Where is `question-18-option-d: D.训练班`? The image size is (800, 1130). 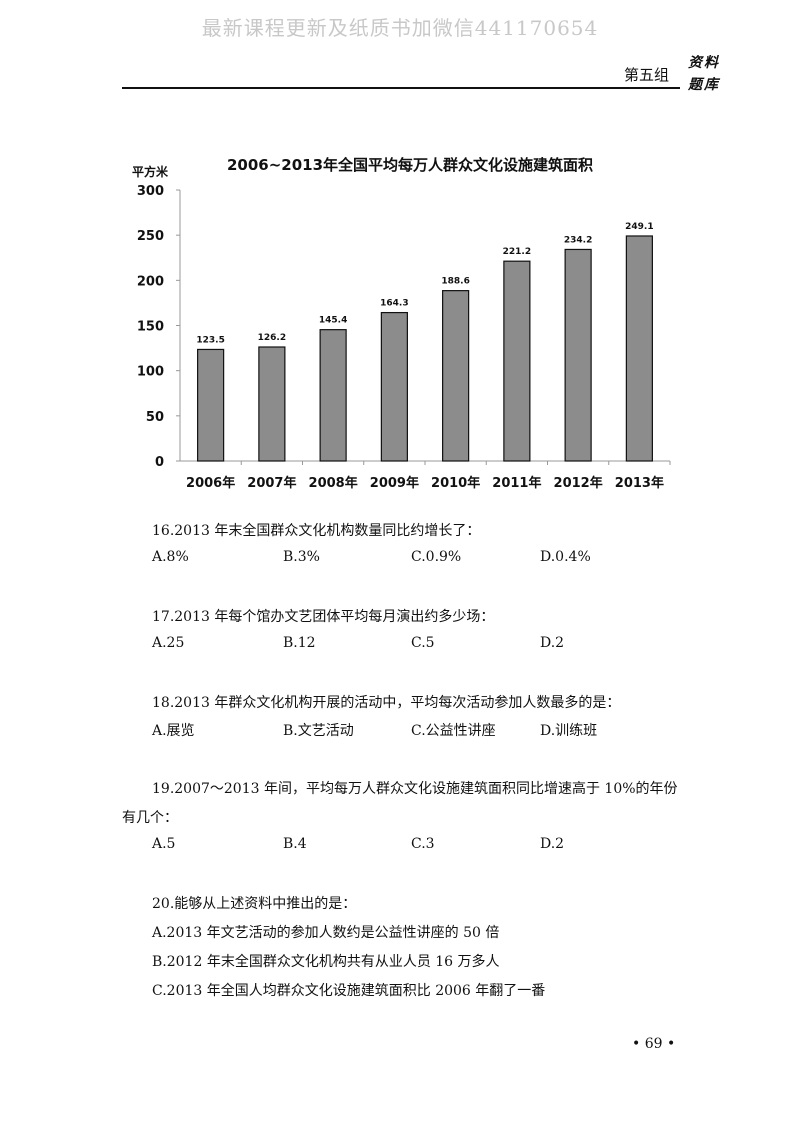 question-18-option-d: D.训练班 is located at coordinates (569, 731).